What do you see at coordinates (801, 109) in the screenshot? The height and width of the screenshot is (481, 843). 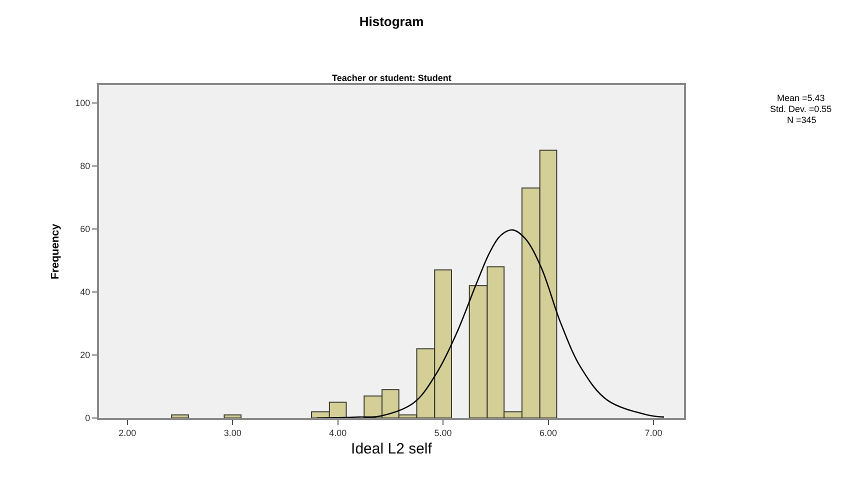 I see `text: Std. Dev. =0.55` at bounding box center [801, 109].